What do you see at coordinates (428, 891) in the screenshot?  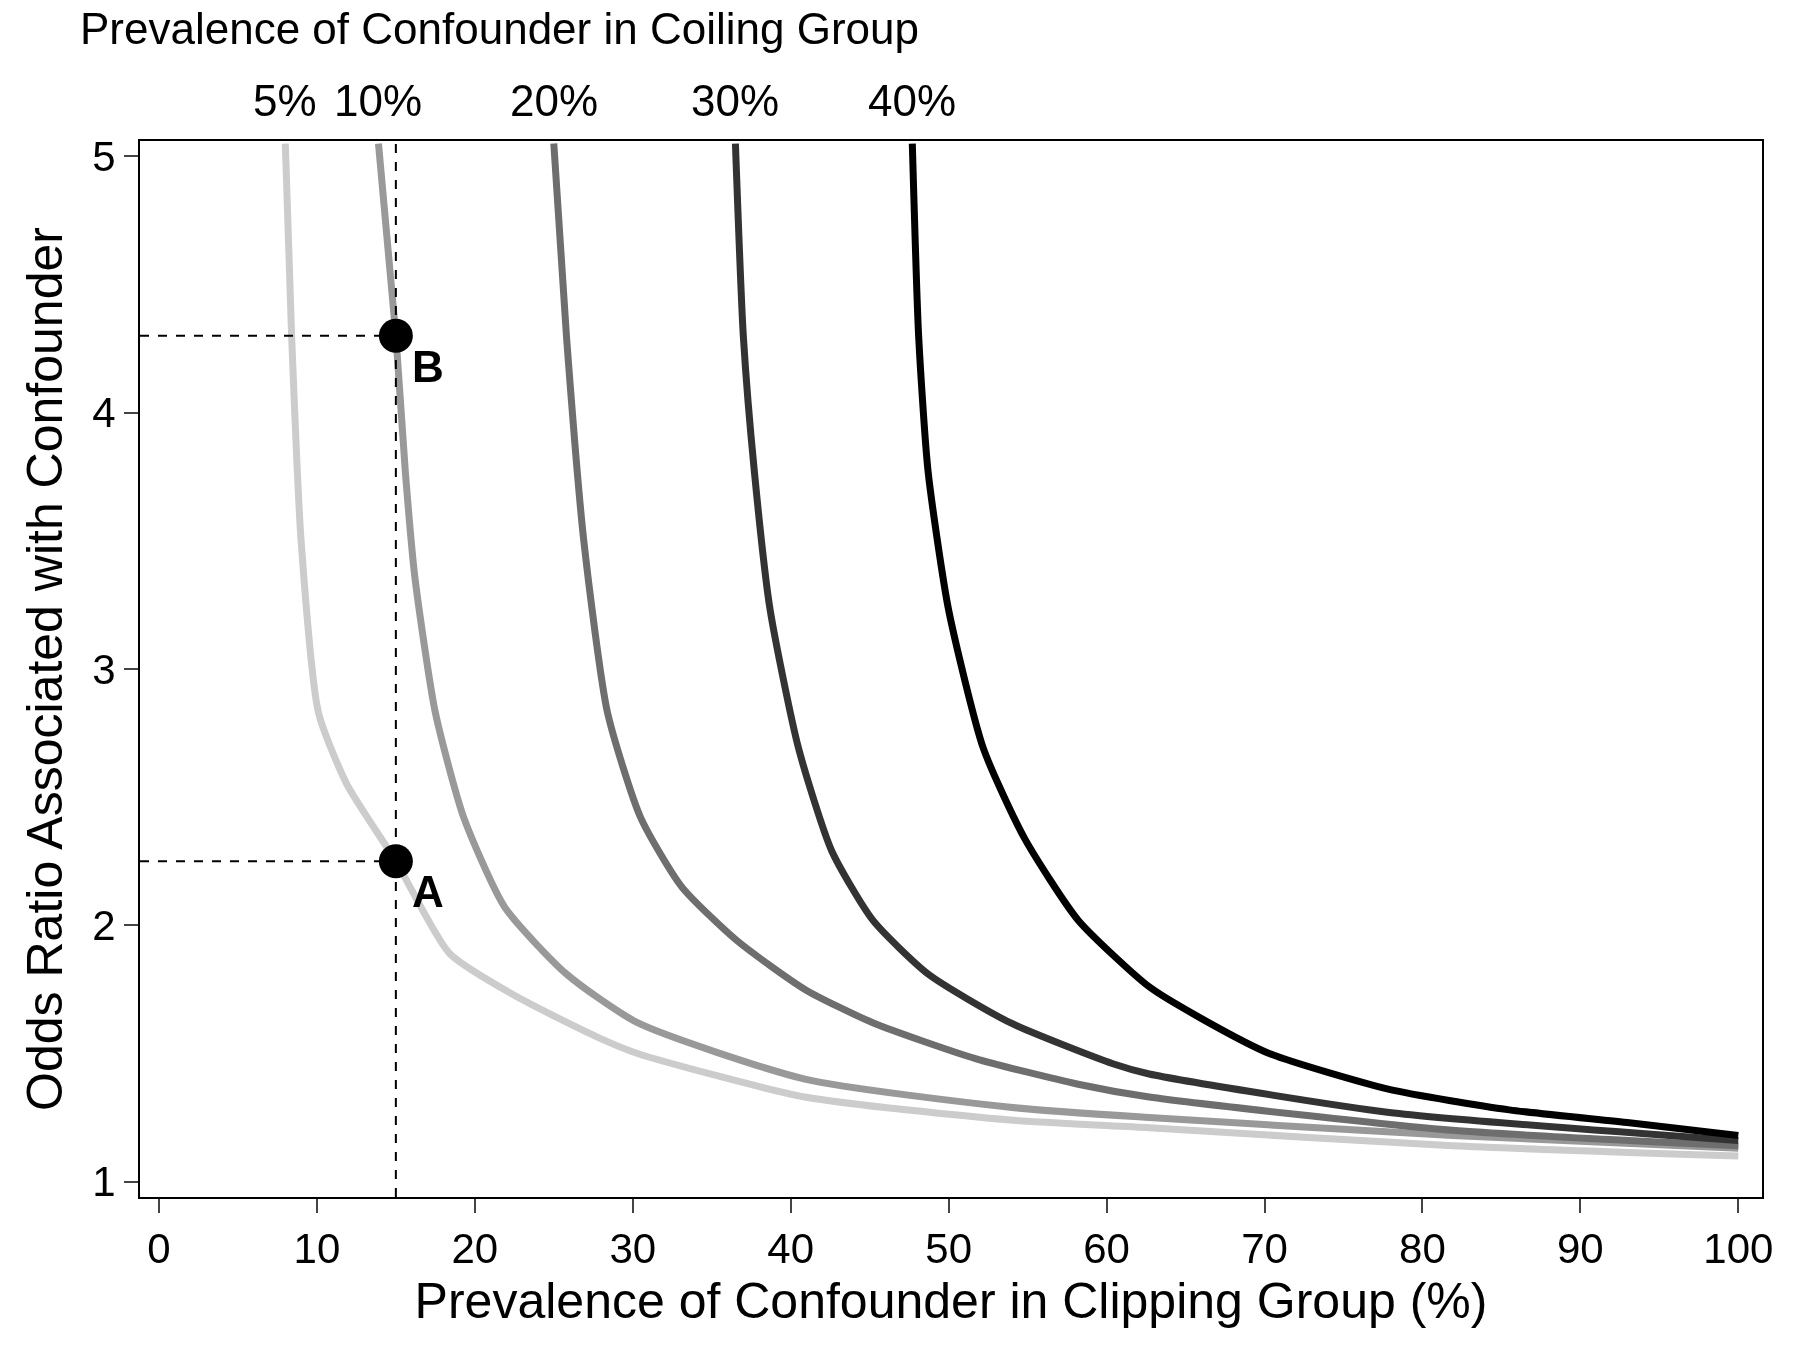 I see `annotation: A` at bounding box center [428, 891].